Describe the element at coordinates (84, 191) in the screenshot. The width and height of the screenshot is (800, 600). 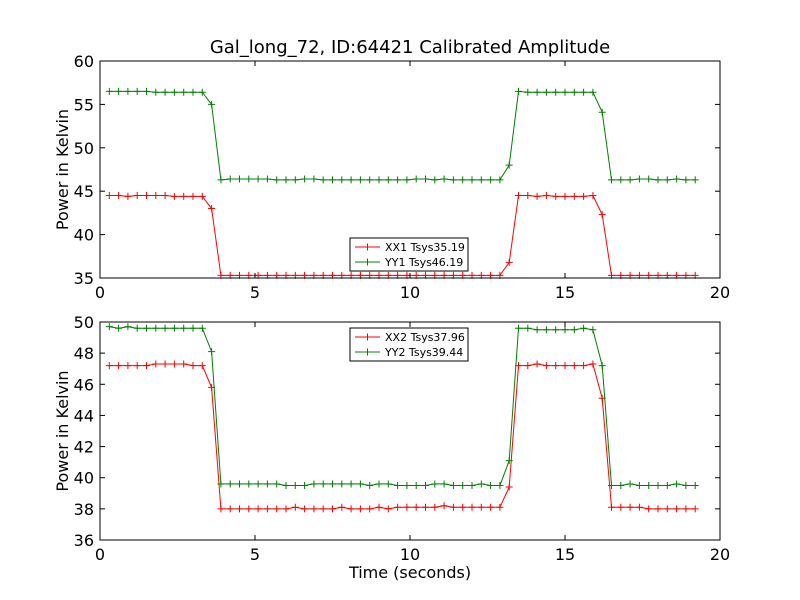
I see `y-tick-label: 45` at that location.